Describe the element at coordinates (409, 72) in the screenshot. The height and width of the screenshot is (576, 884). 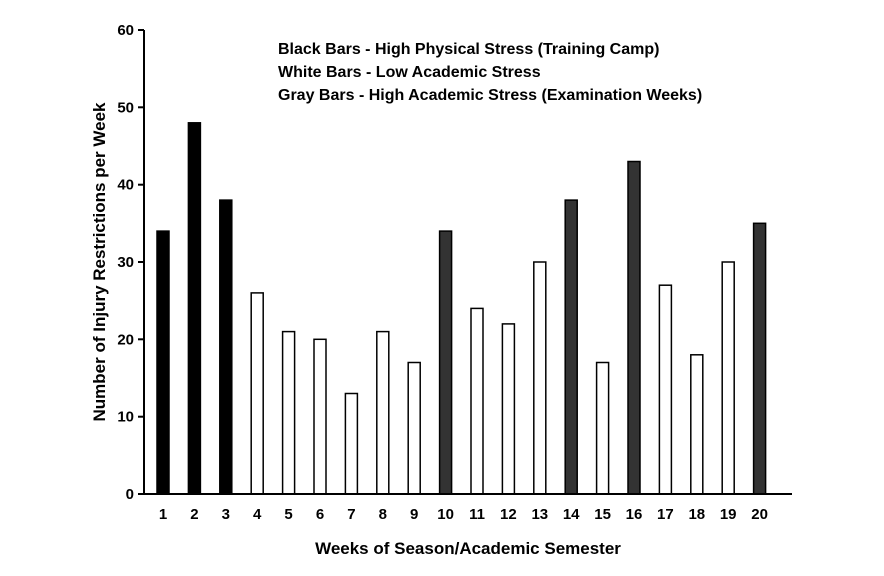
I see `legend-line-white: White Bars - Low Academic Stress` at that location.